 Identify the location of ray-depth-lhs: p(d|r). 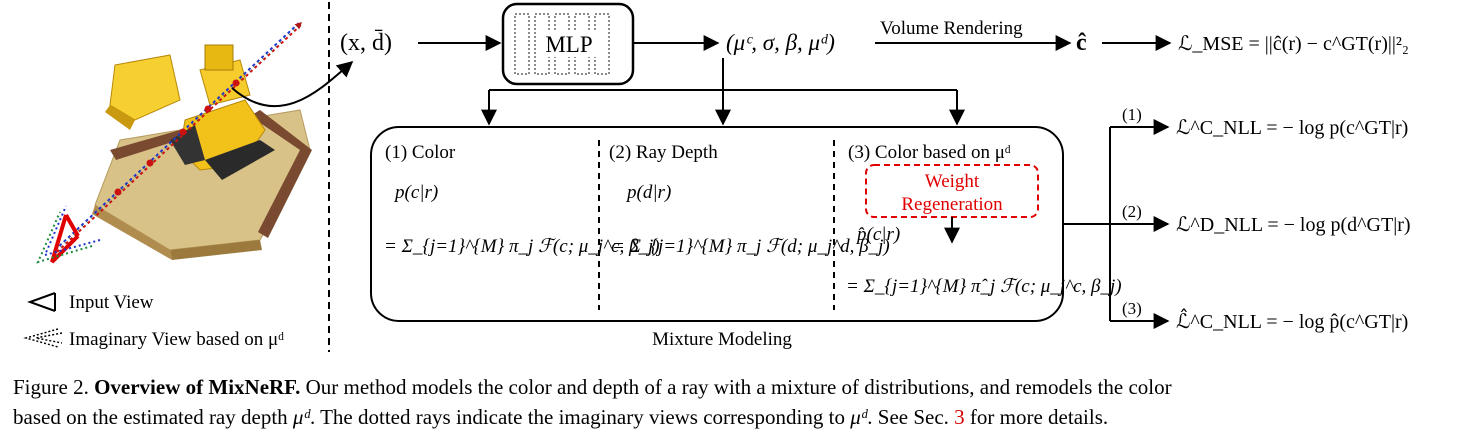
(648, 192).